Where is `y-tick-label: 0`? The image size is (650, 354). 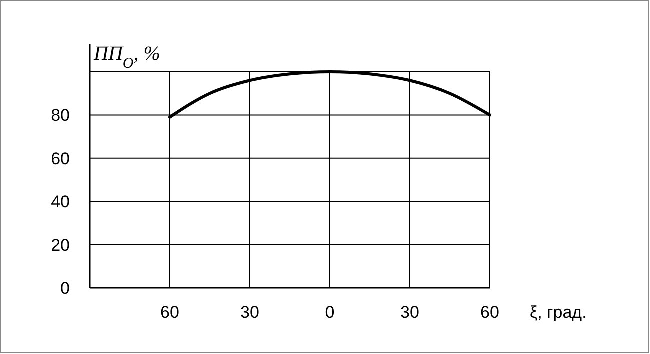 y-tick-label: 0 is located at coordinates (65, 288).